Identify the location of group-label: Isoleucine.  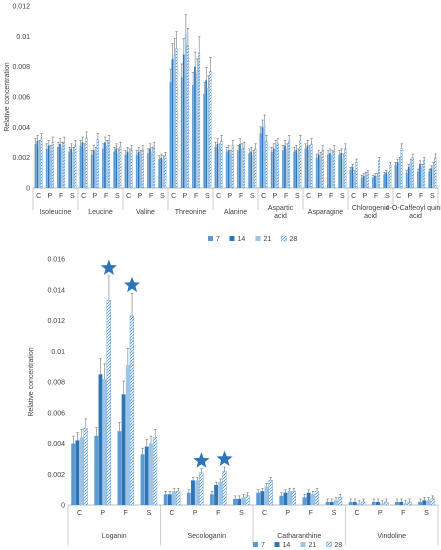
(56, 212).